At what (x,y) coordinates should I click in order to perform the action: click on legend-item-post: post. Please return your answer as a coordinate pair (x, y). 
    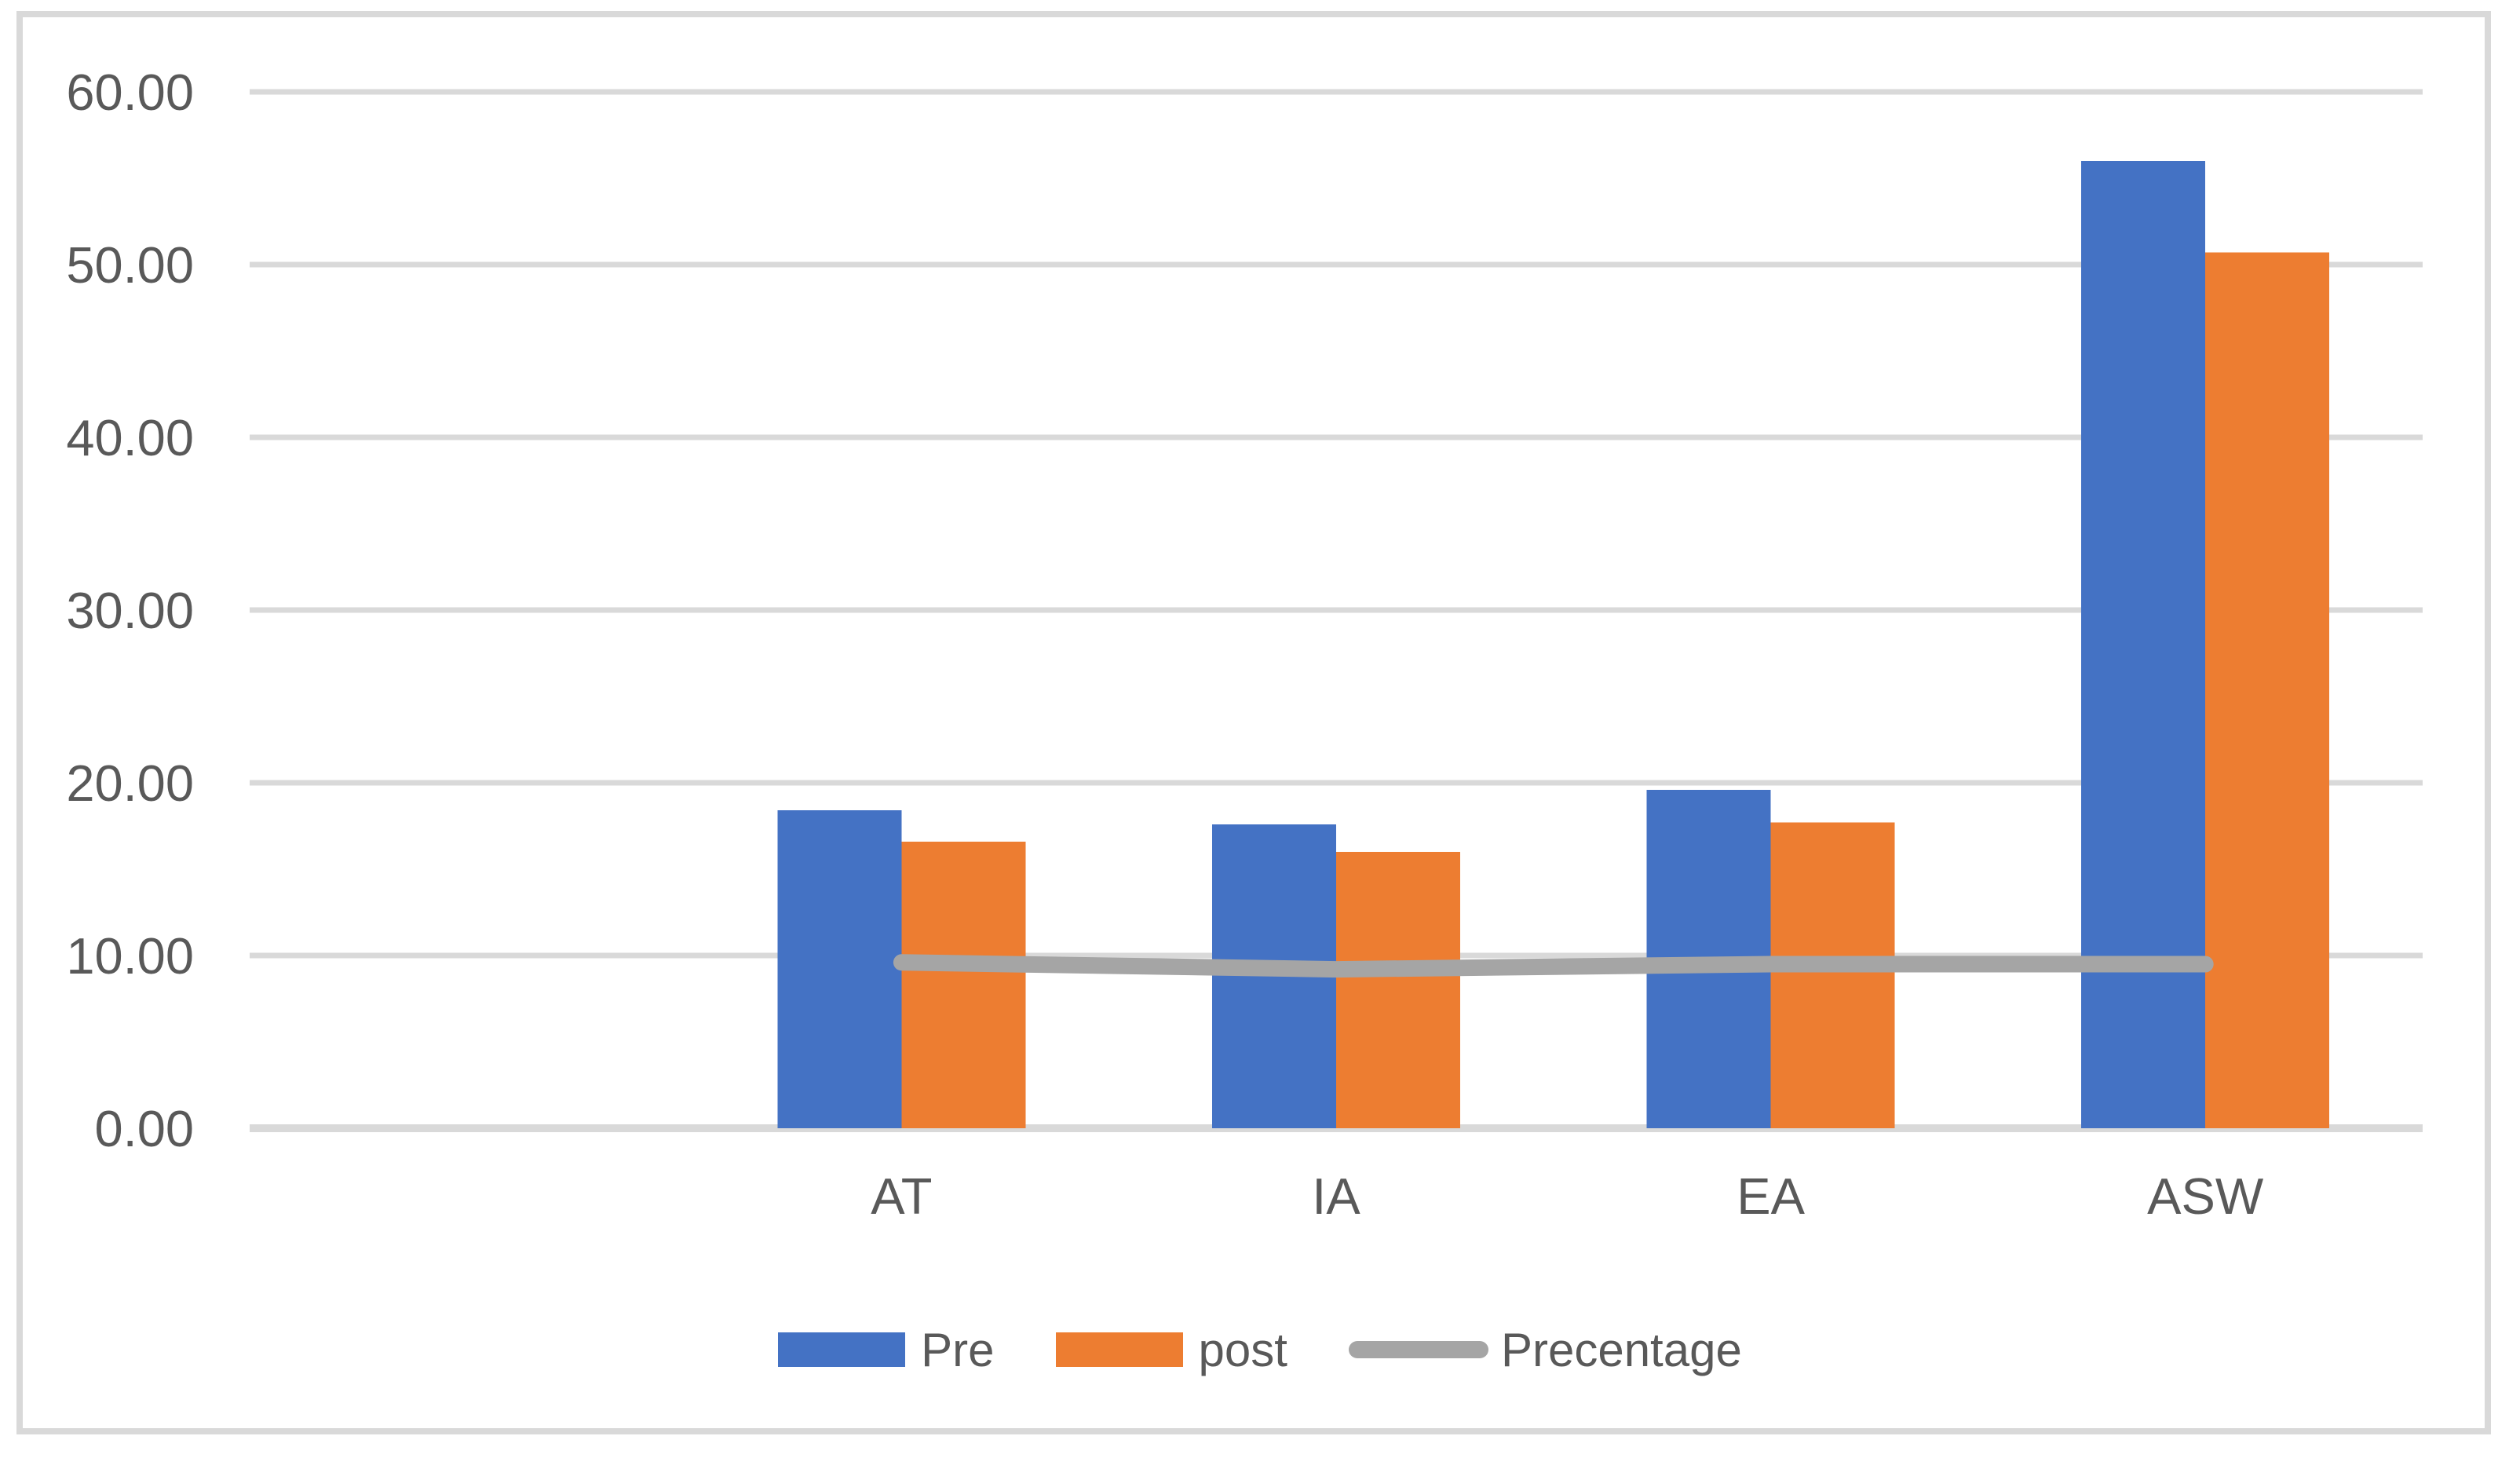
    Looking at the image, I should click on (1171, 1350).